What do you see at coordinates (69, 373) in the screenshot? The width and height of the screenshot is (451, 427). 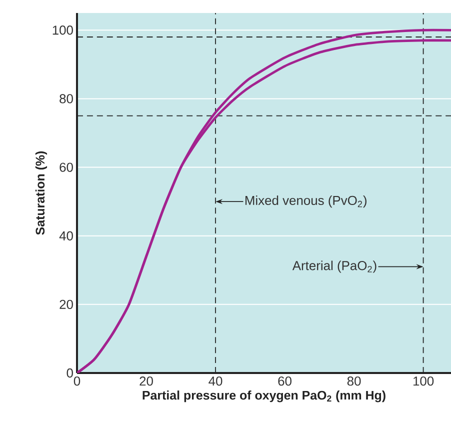 I see `y-tick-label: 0` at bounding box center [69, 373].